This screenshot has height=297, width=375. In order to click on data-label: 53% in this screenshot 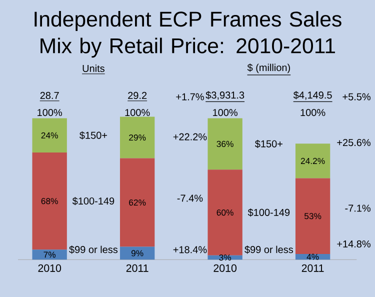, I will do `click(313, 216)`.